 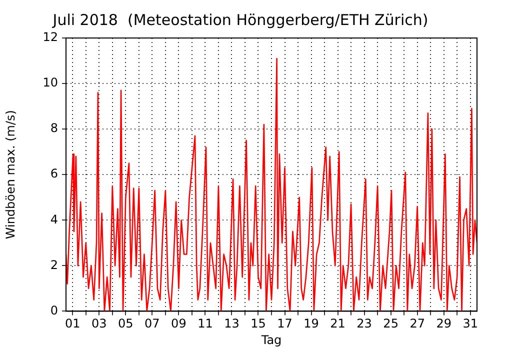 I want to click on x-tick-label: 19, so click(x=311, y=323).